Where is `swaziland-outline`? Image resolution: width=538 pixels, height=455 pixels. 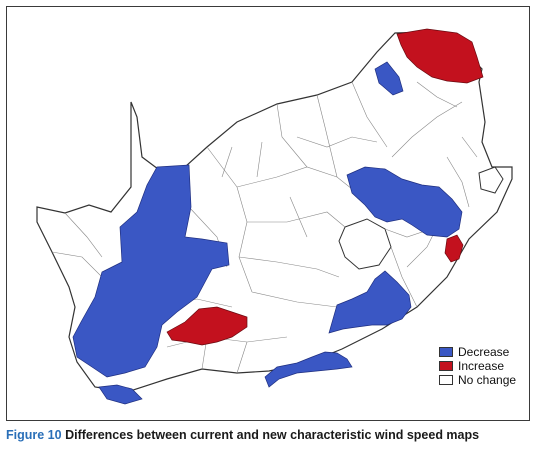 swaziland-outline is located at coordinates (491, 180).